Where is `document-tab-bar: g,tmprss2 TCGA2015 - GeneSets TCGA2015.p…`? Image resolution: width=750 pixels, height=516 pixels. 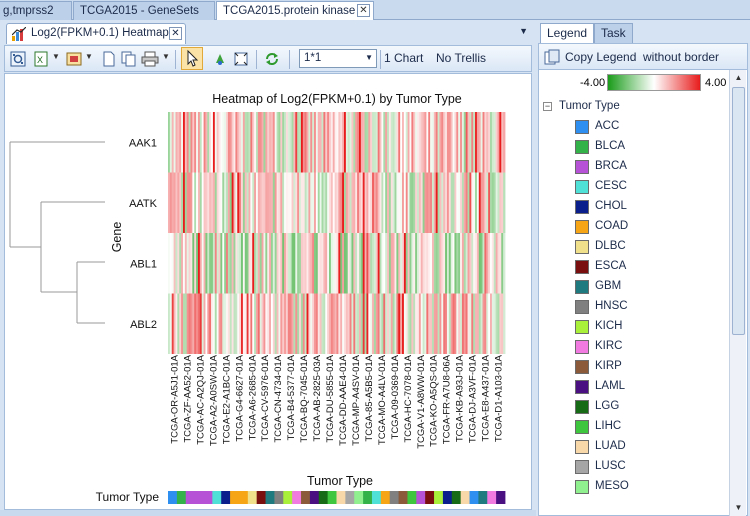 document-tab-bar: g,tmprss2 TCGA2015 - GeneSets TCGA2015.p… is located at coordinates (375, 10).